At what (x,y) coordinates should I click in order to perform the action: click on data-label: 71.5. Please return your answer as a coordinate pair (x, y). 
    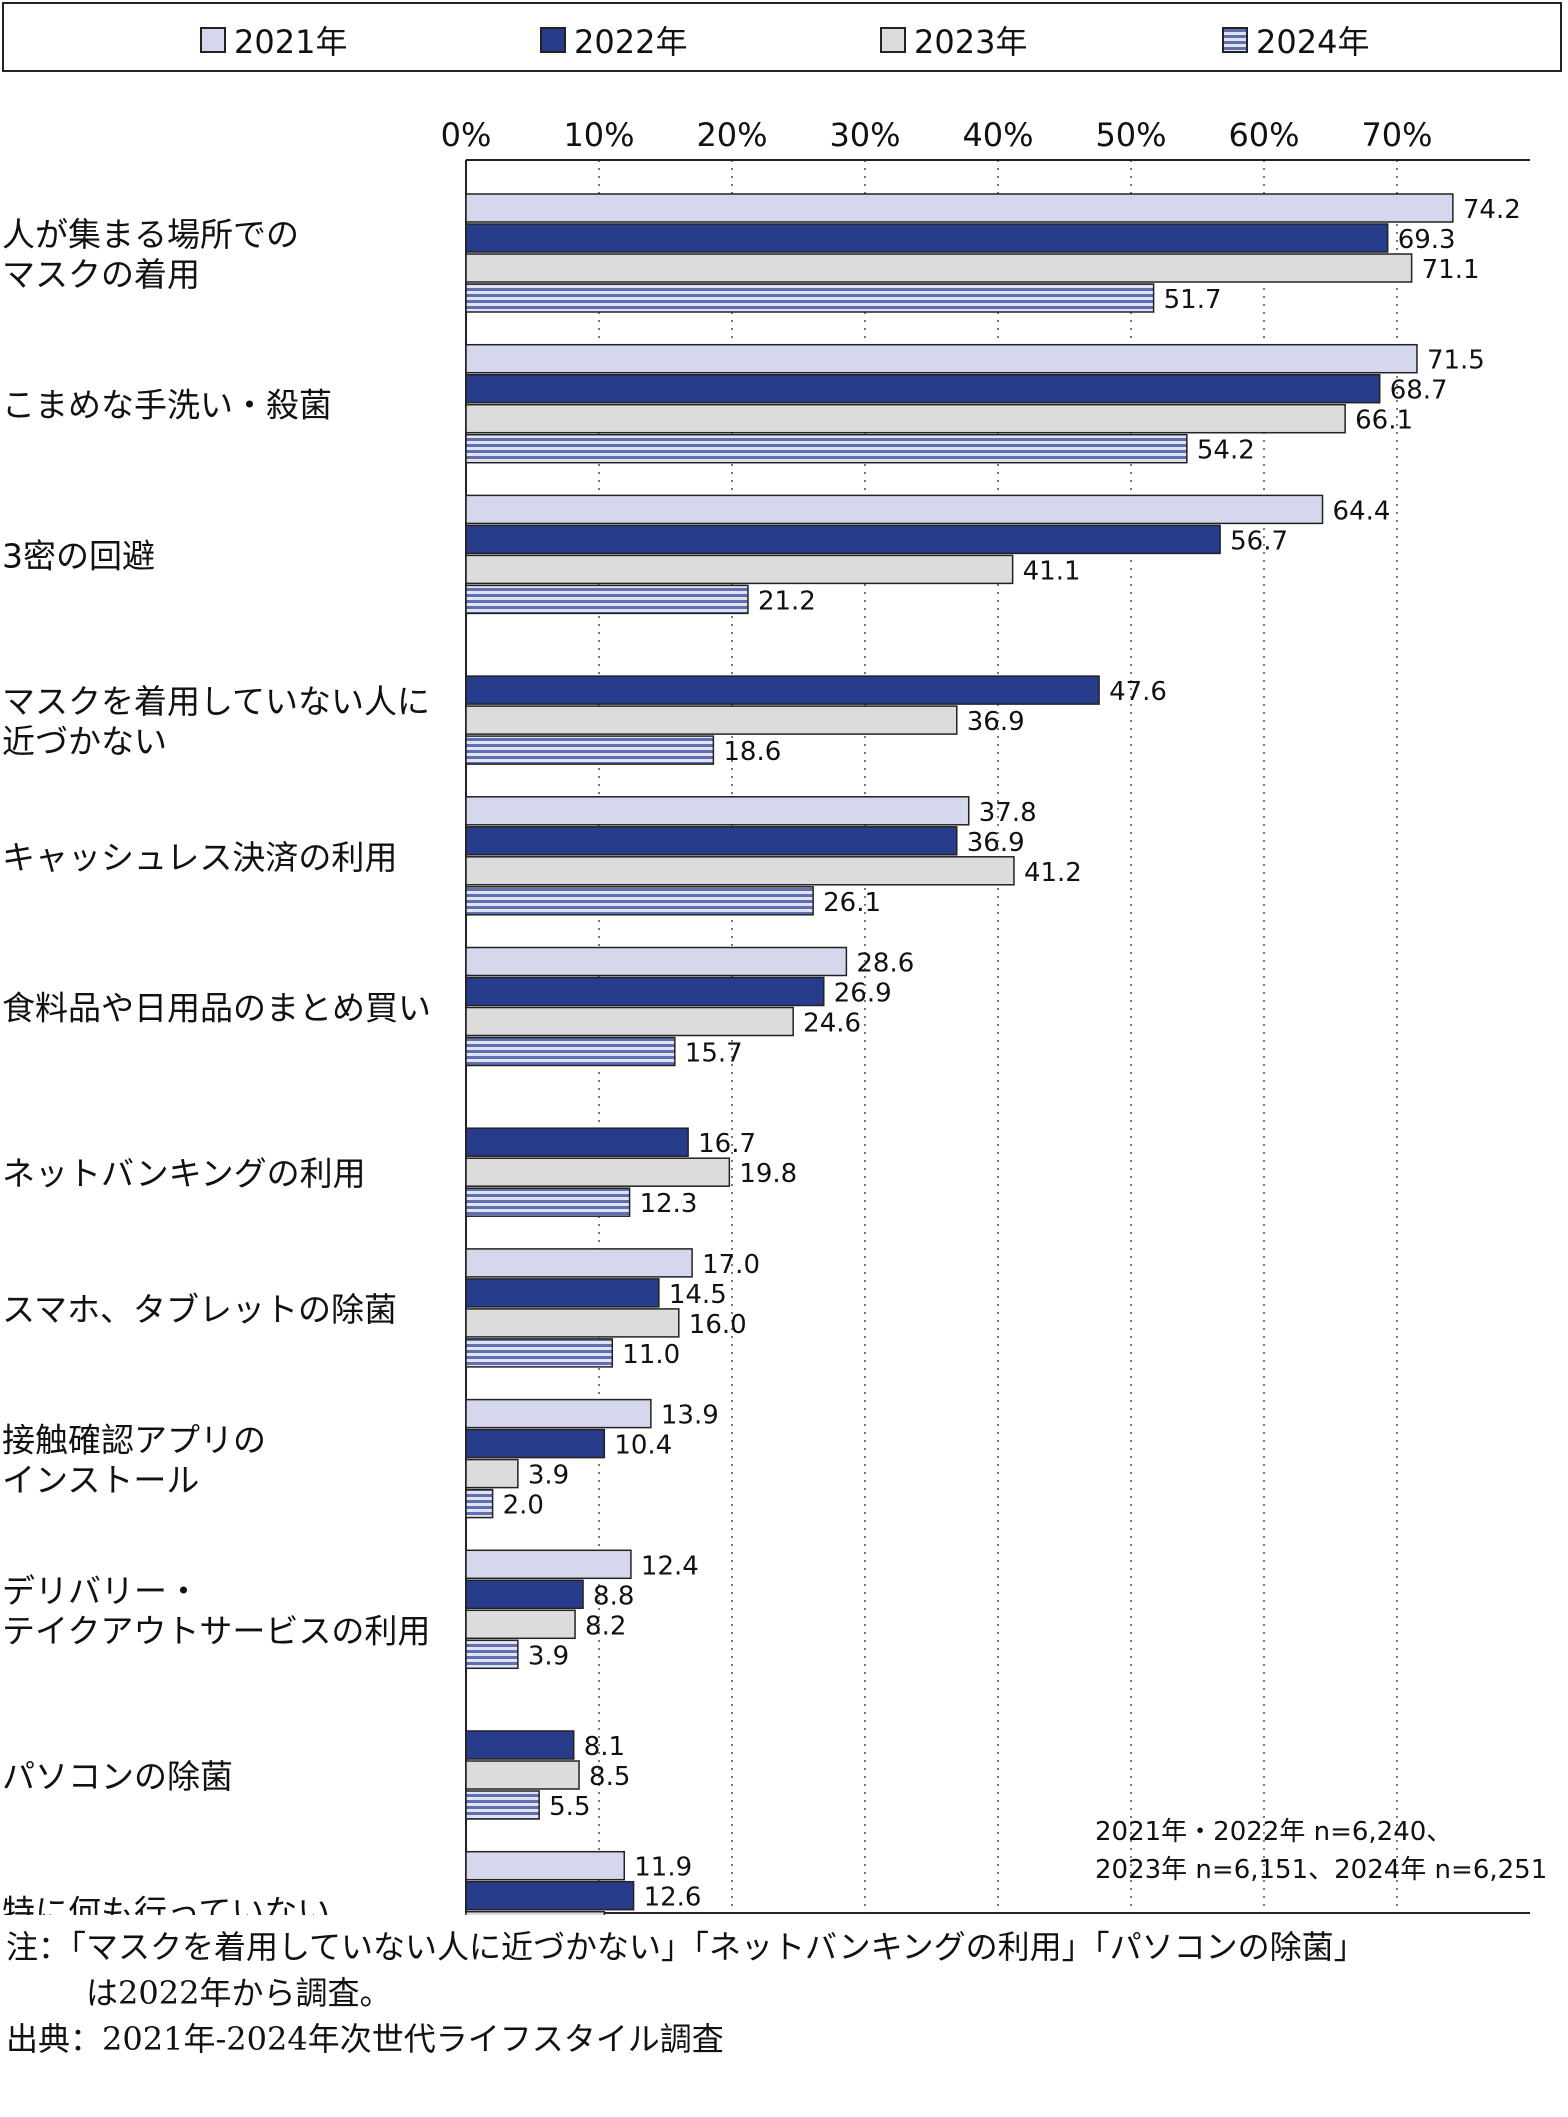
    Looking at the image, I should click on (1456, 361).